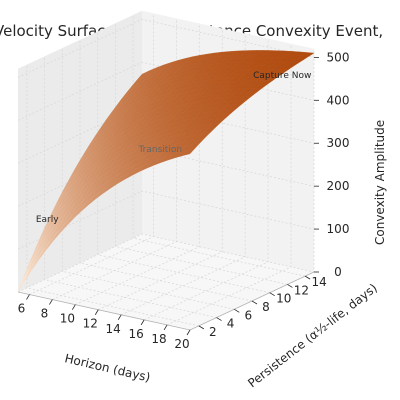 This screenshot has height=400, width=400. Describe the element at coordinates (113, 329) in the screenshot. I see `x-tick-label: 14` at that location.